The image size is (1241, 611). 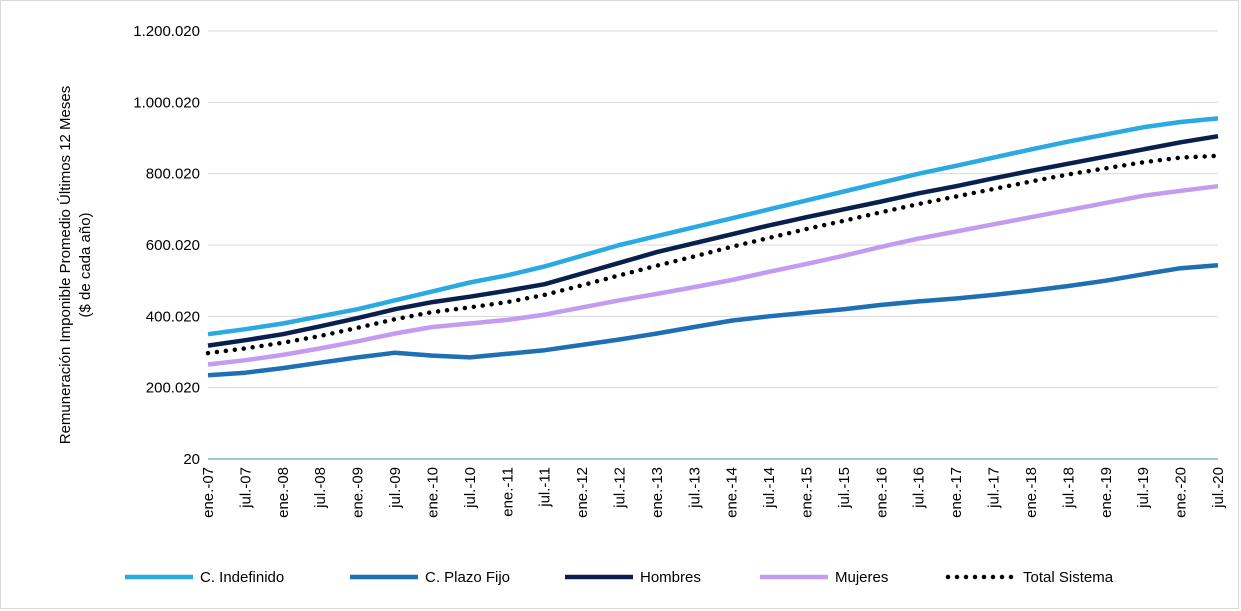 What do you see at coordinates (208, 492) in the screenshot?
I see `x-tick-label: ene.-07` at bounding box center [208, 492].